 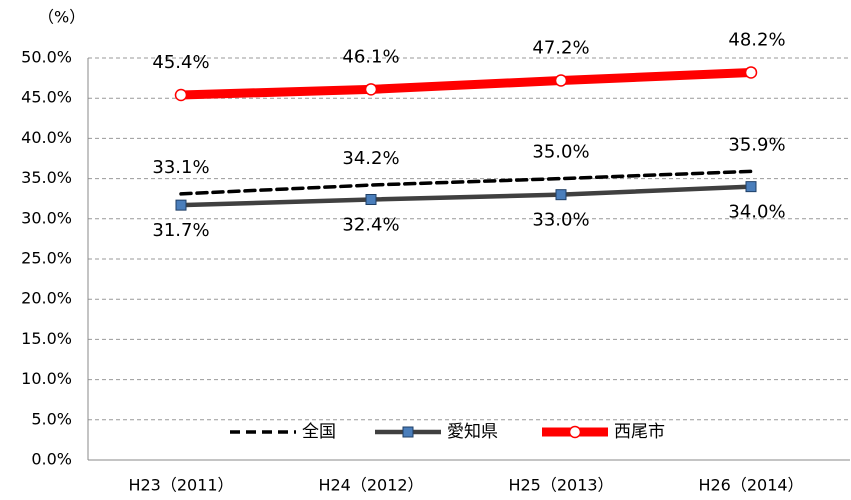 What do you see at coordinates (180, 230) in the screenshot?
I see `data-label: 31.7%` at bounding box center [180, 230].